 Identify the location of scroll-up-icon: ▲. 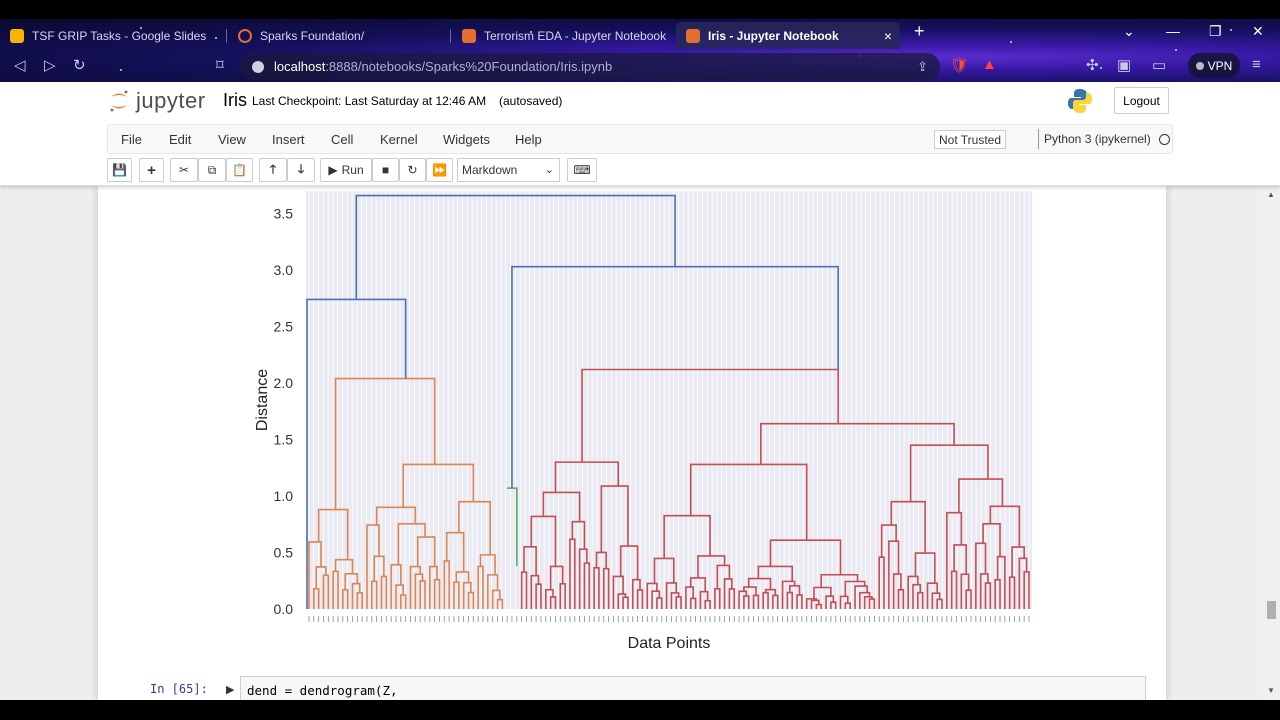
(1271, 194).